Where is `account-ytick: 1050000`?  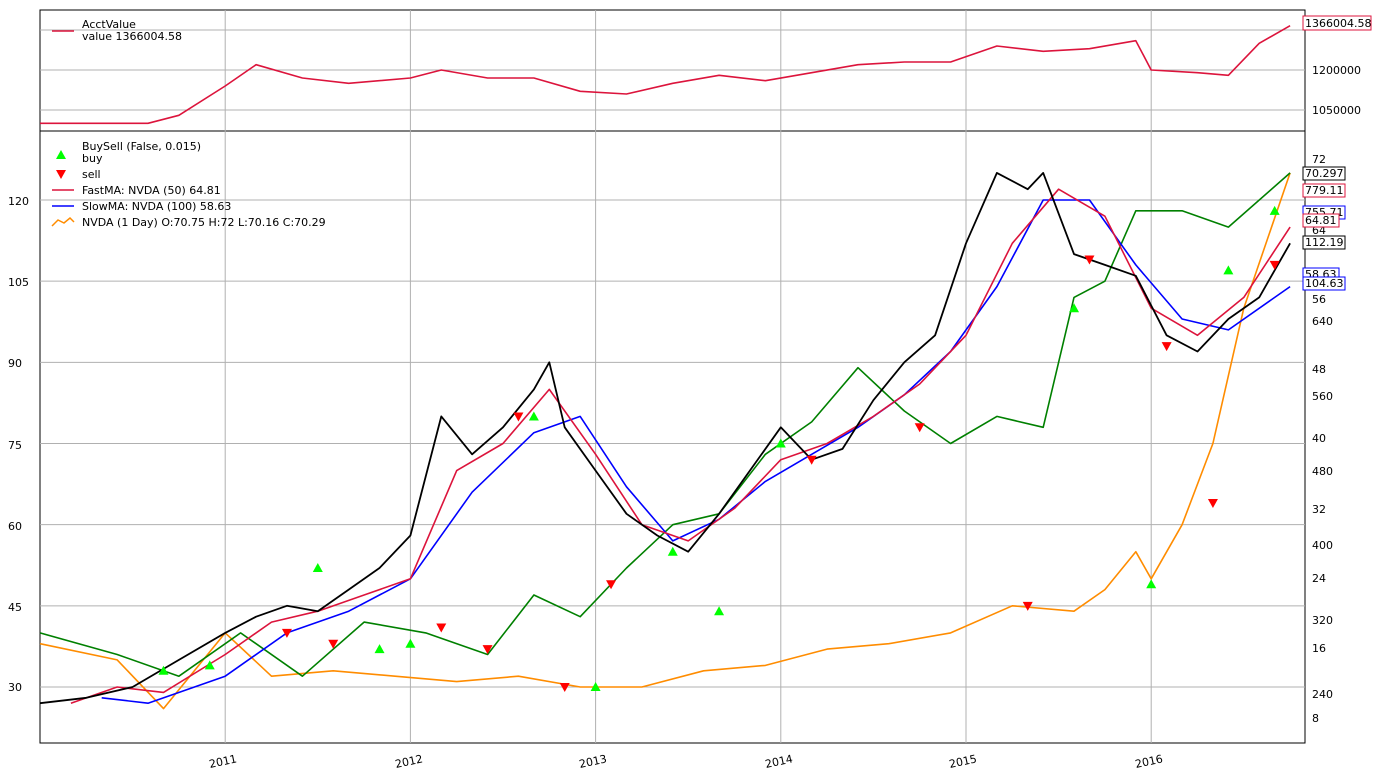
account-ytick: 1050000 is located at coordinates (1336, 110).